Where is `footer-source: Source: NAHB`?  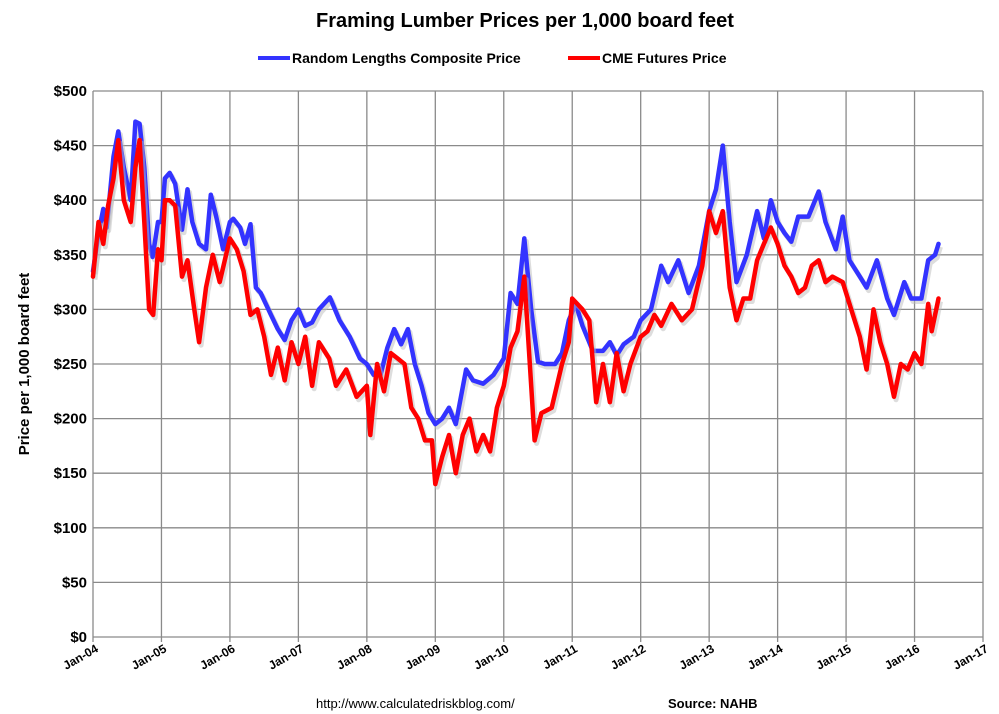 footer-source: Source: NAHB is located at coordinates (713, 703).